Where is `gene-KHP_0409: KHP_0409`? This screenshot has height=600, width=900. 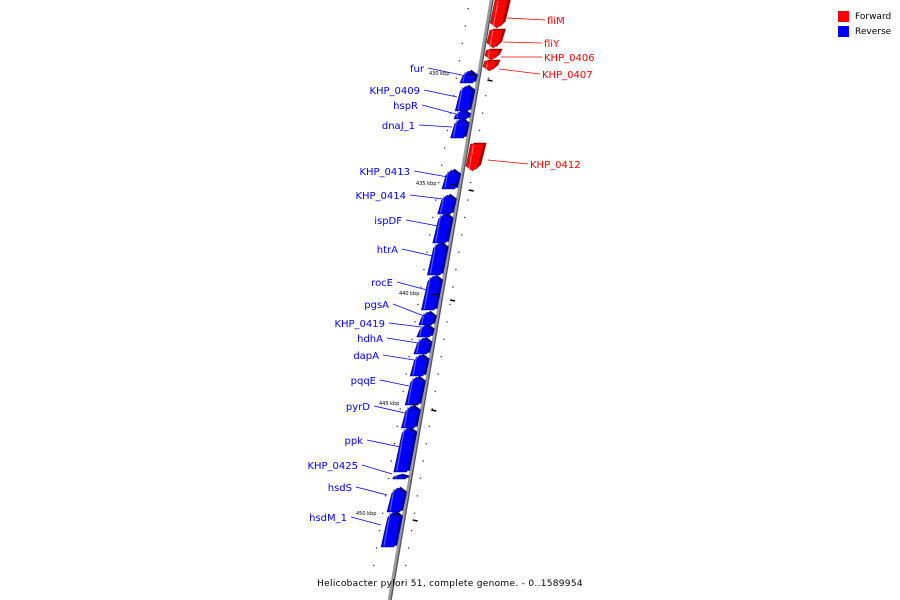
gene-KHP_0409: KHP_0409 is located at coordinates (422, 98).